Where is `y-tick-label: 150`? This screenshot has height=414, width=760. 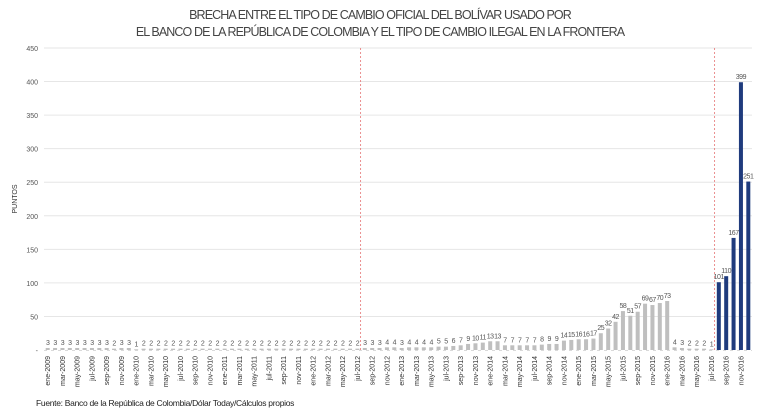 y-tick-label: 150 is located at coordinates (32, 250).